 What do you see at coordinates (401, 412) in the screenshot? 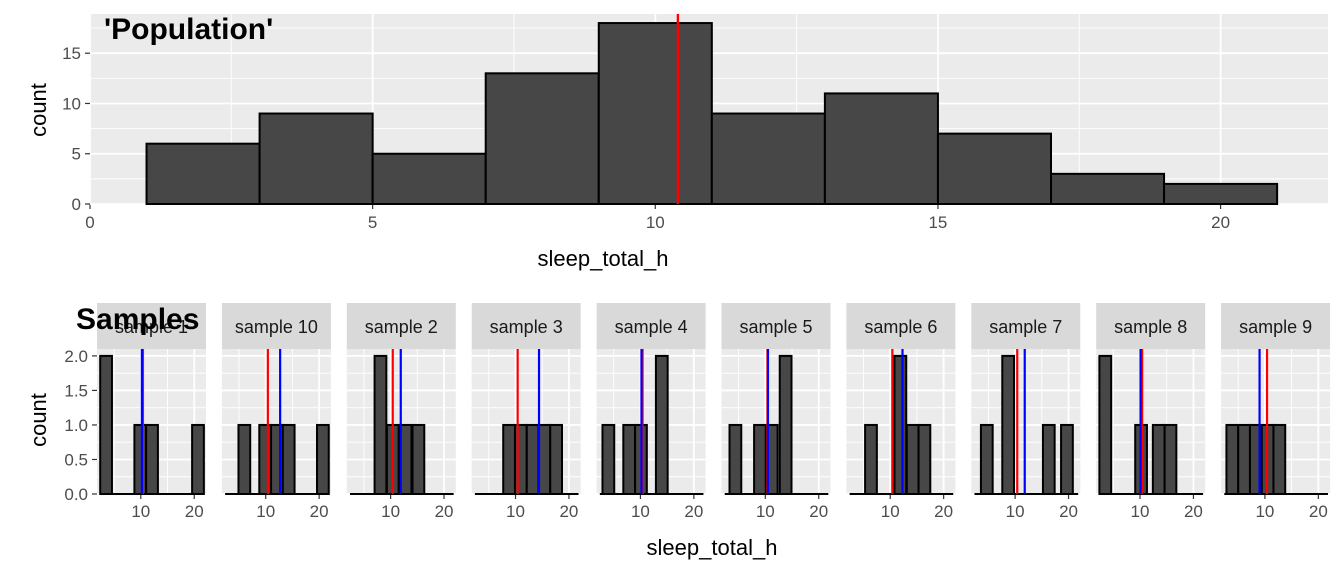
I see `facet-panel: 10 20 sample 2` at bounding box center [401, 412].